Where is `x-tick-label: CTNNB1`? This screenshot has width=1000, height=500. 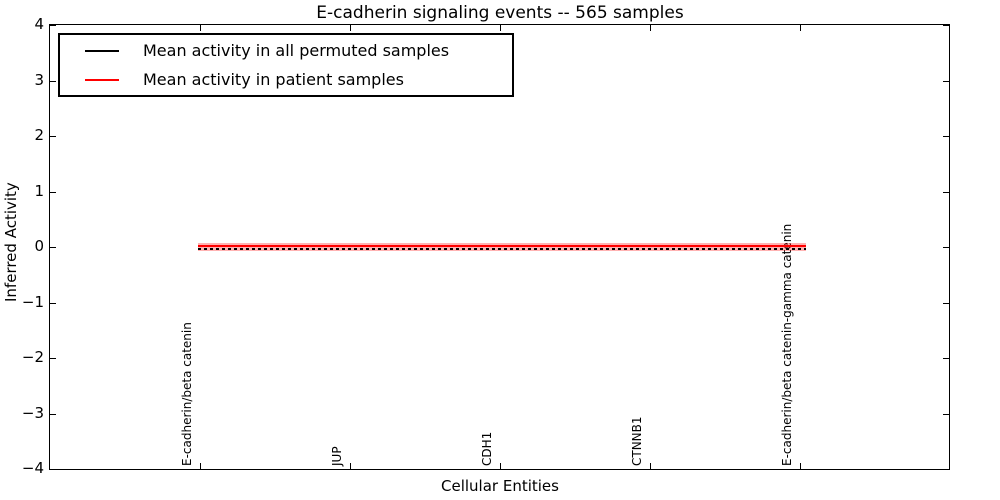 x-tick-label: CTNNB1 is located at coordinates (637, 441).